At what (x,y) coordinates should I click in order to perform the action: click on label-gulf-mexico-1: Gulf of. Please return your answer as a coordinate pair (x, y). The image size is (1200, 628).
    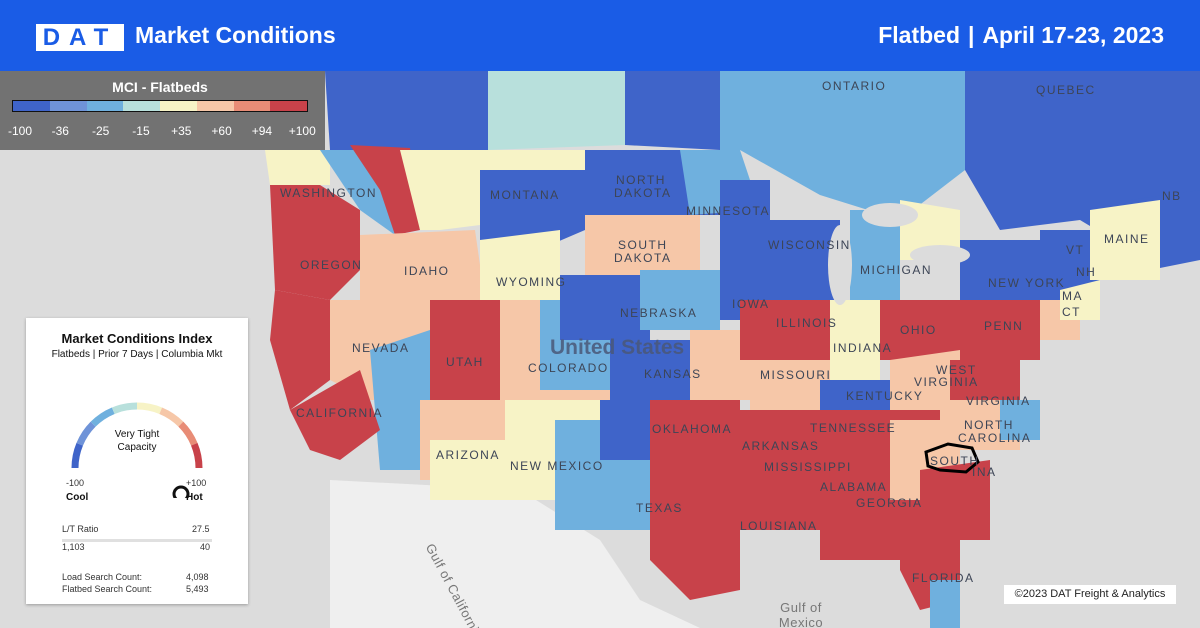
    Looking at the image, I should click on (801, 607).